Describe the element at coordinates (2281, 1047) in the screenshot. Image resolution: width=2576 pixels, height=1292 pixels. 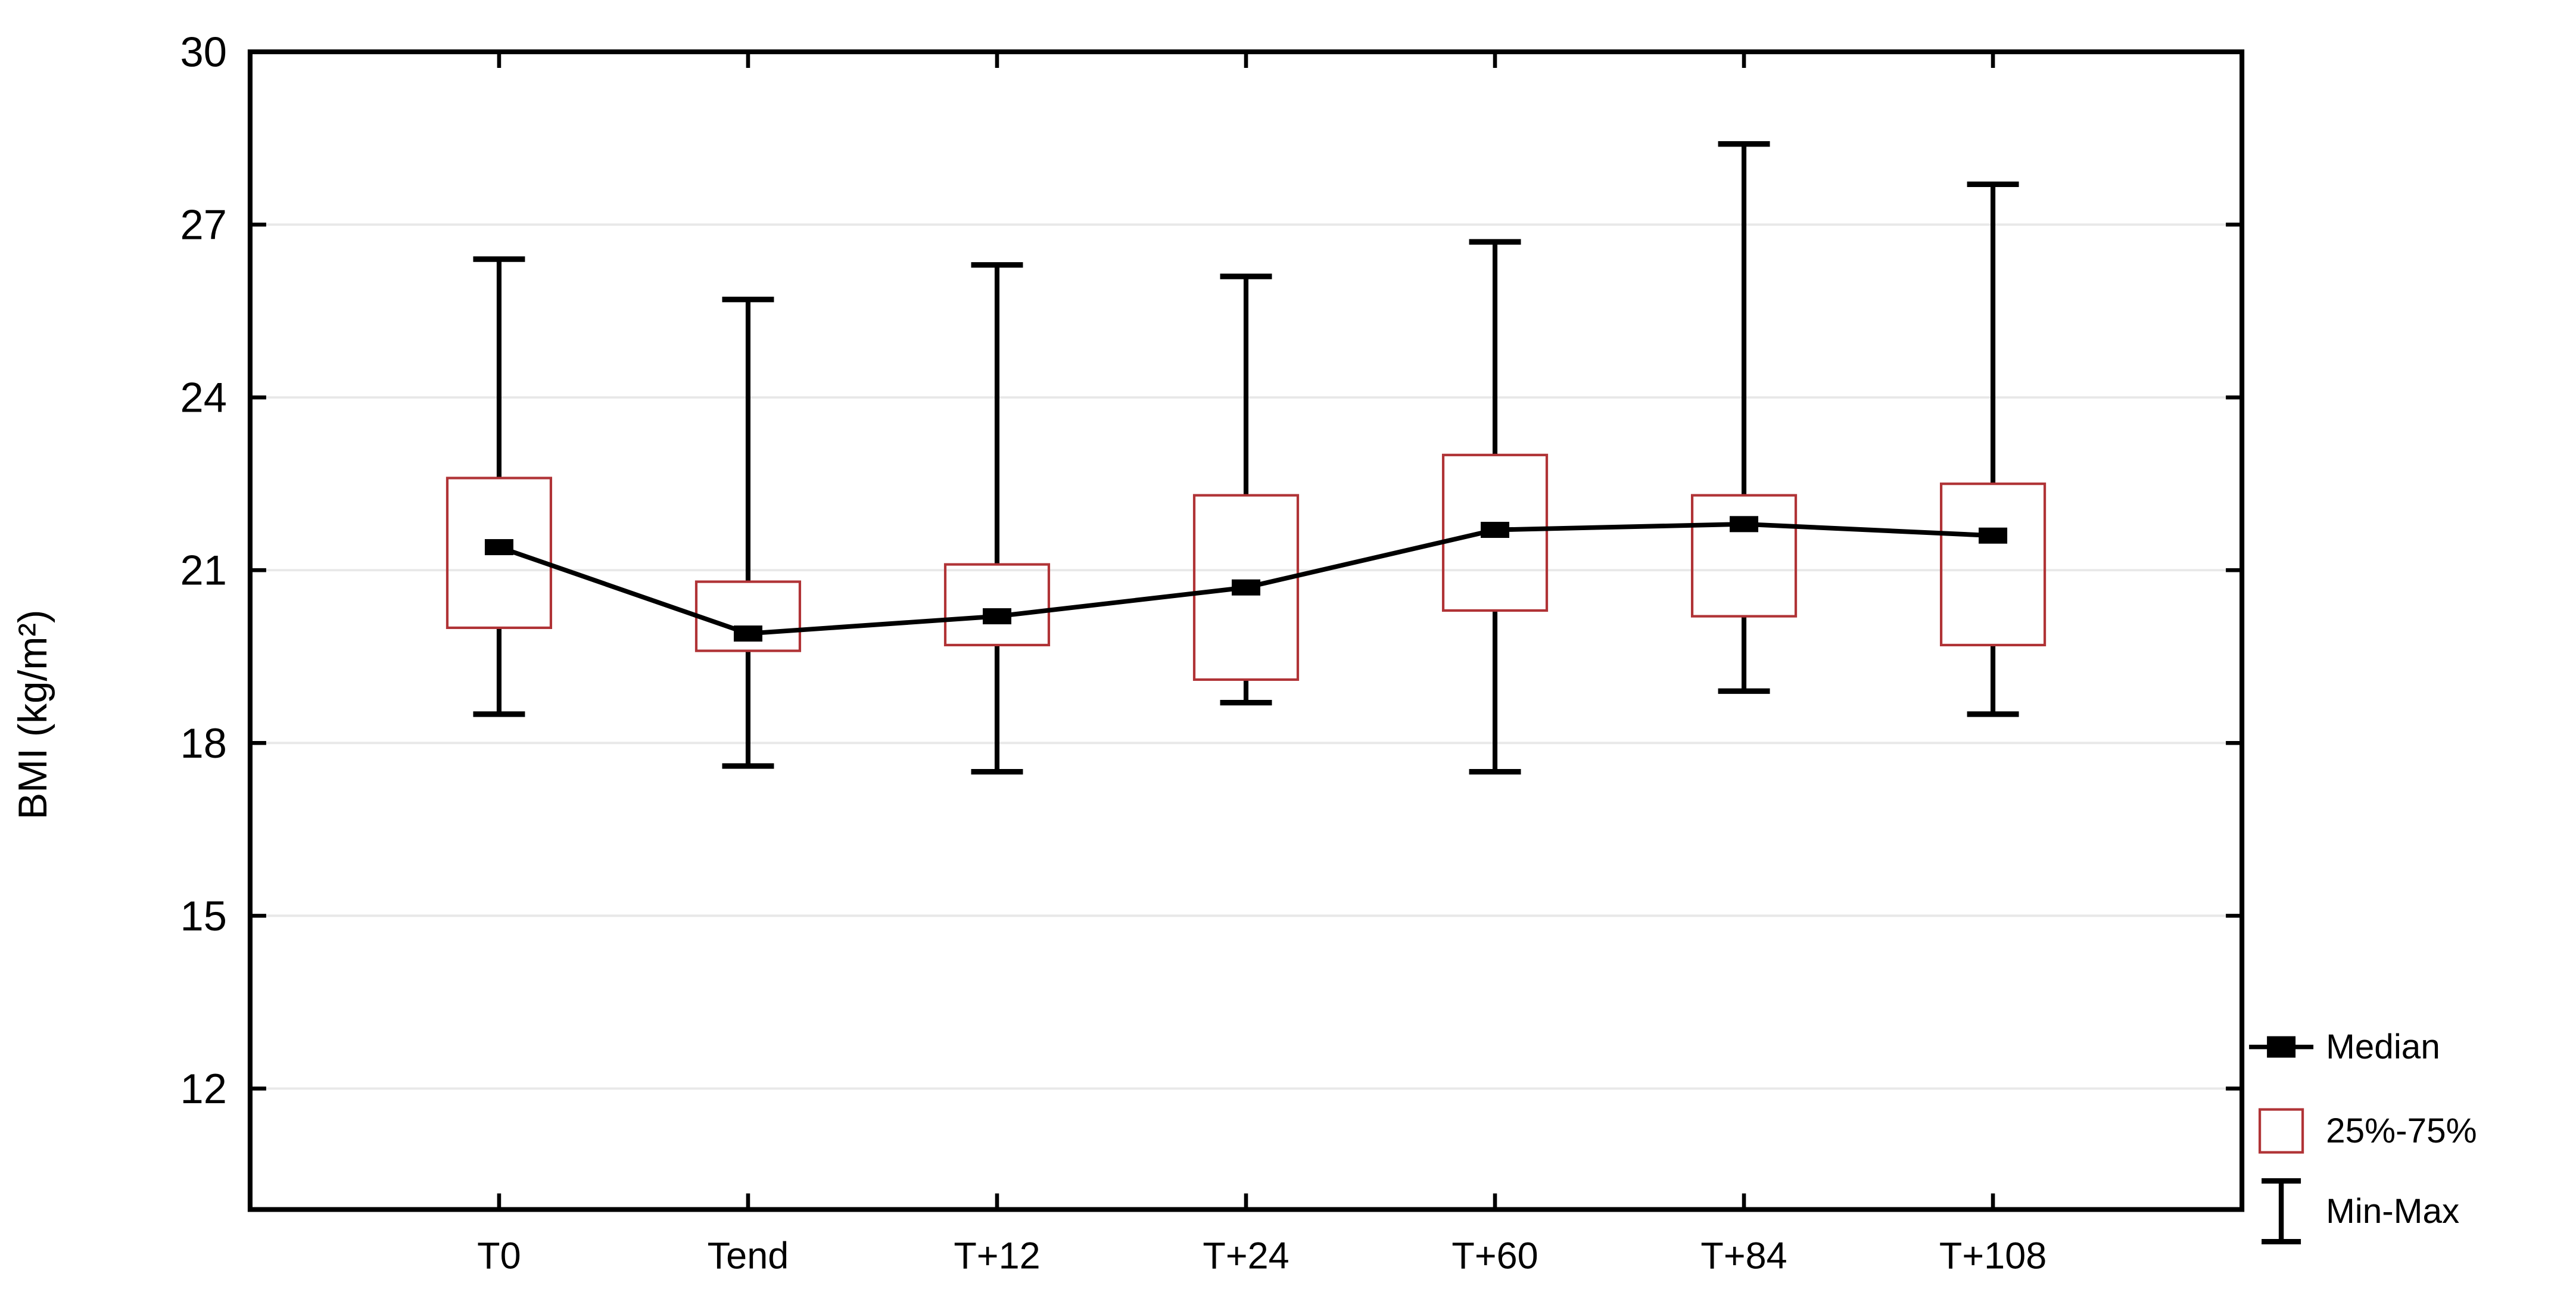
I see `median-marker-icon` at that location.